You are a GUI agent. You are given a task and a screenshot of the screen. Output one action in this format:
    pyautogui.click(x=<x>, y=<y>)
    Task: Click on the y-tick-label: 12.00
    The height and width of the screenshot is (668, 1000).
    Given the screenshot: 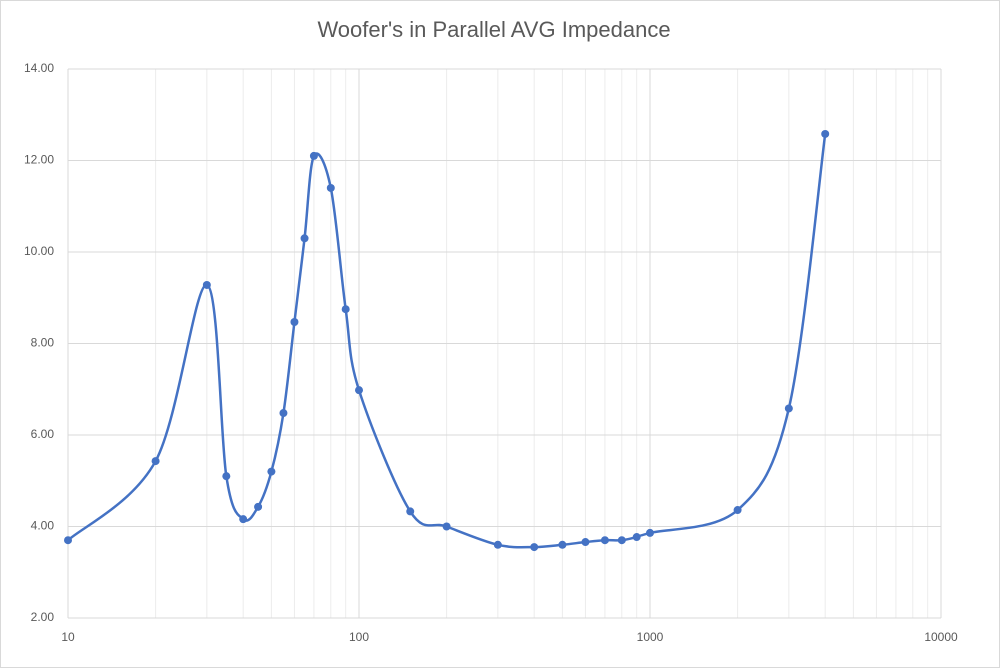 What is the action you would take?
    pyautogui.click(x=39, y=160)
    